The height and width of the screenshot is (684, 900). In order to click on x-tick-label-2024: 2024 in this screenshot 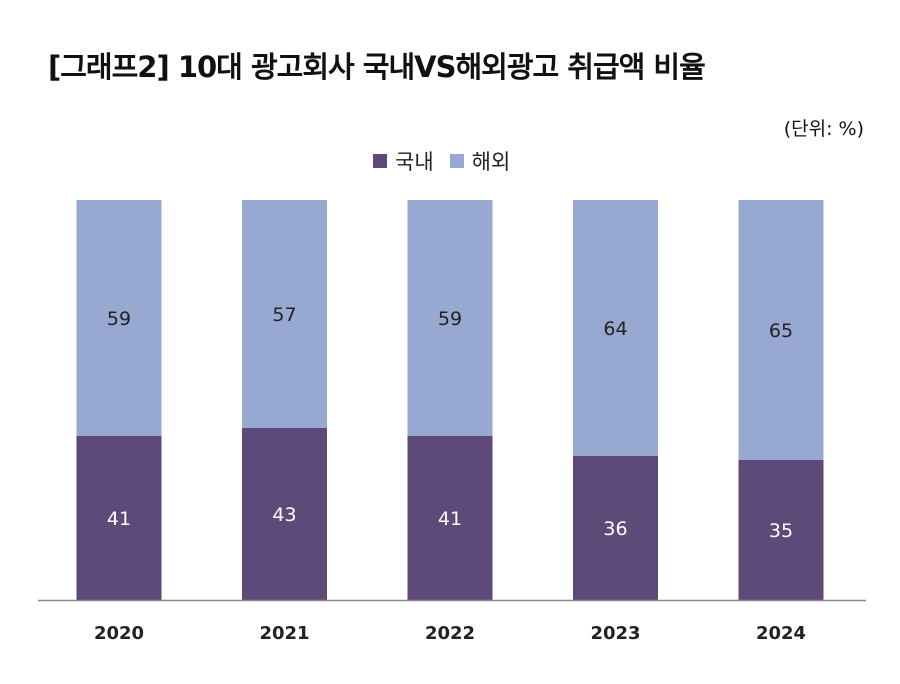, I will do `click(781, 633)`.